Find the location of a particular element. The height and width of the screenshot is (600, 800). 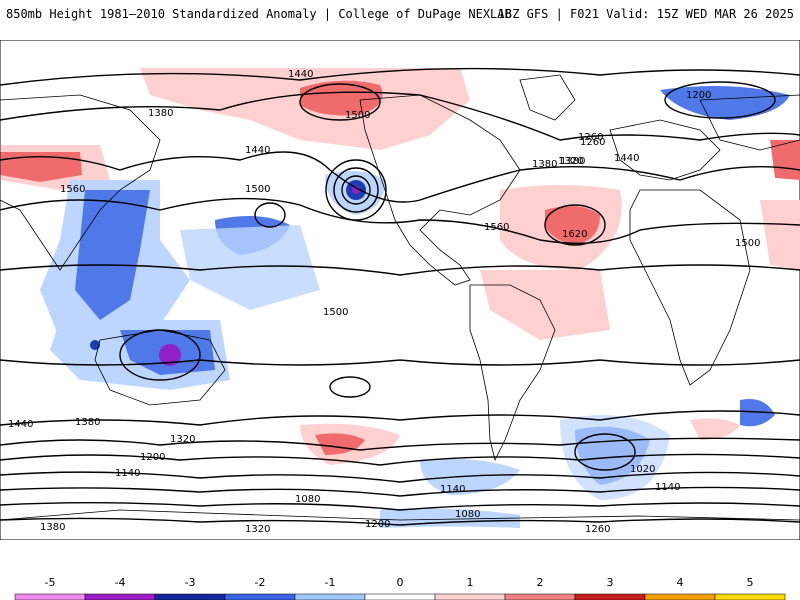

pos-arctic is located at coordinates (305, 109).